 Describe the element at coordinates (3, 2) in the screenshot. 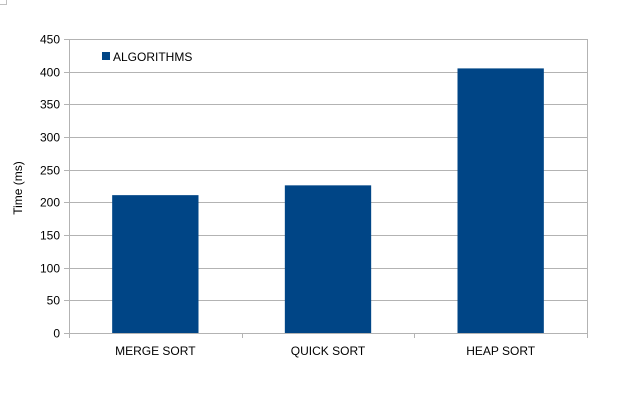

I see `corner-mark` at that location.